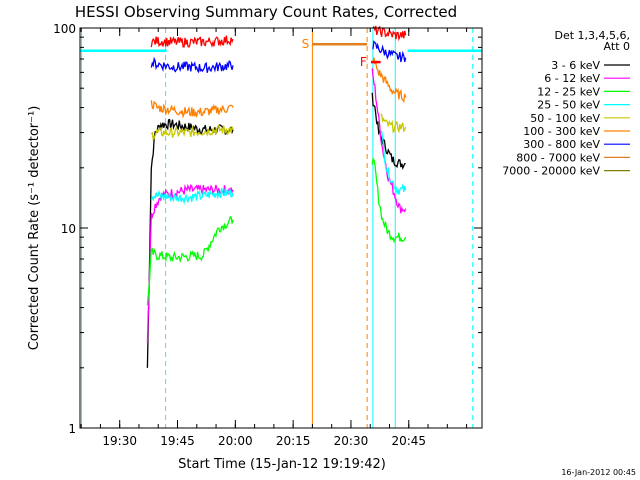 This screenshot has height=480, width=640. Describe the element at coordinates (34, 228) in the screenshot. I see `y-axis-label: Corrected Count Rate (s⁻¹ detector⁻¹)` at that location.